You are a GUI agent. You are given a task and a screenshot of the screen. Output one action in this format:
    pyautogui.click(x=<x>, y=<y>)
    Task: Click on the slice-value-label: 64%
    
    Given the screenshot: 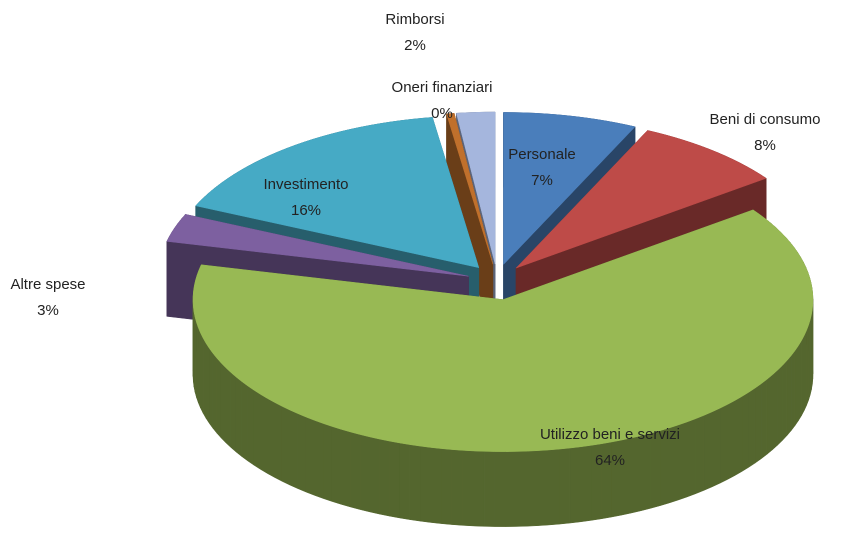 What is the action you would take?
    pyautogui.click(x=610, y=460)
    